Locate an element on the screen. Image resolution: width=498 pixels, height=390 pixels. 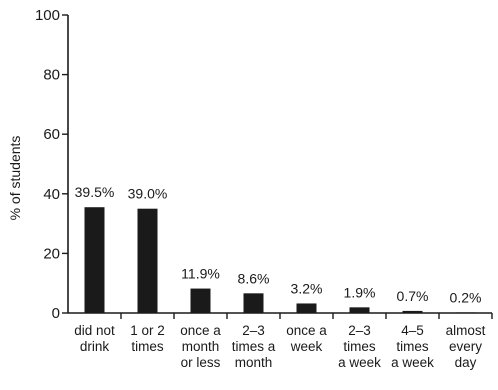
category-label: did not drink is located at coordinates (94, 338).